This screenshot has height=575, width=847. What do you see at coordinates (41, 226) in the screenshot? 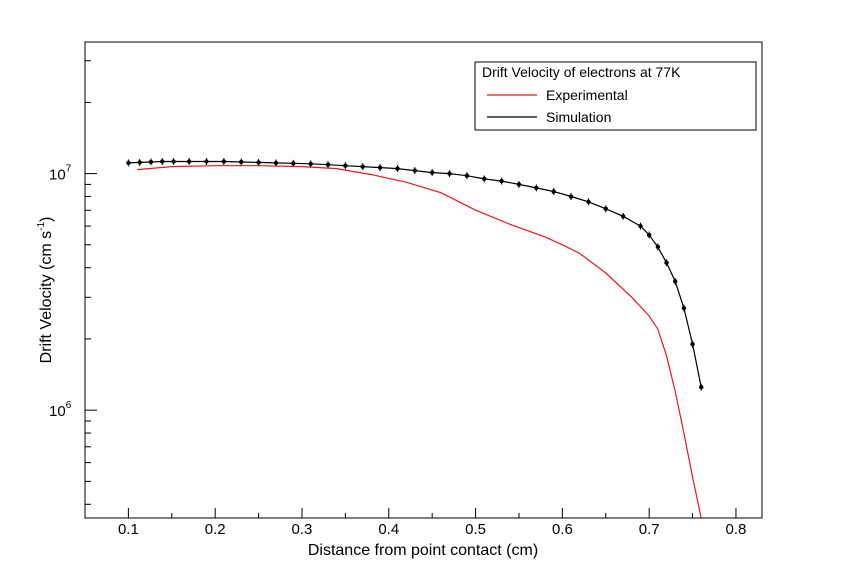
I see `y-axis-title-superscript: -1` at bounding box center [41, 226].